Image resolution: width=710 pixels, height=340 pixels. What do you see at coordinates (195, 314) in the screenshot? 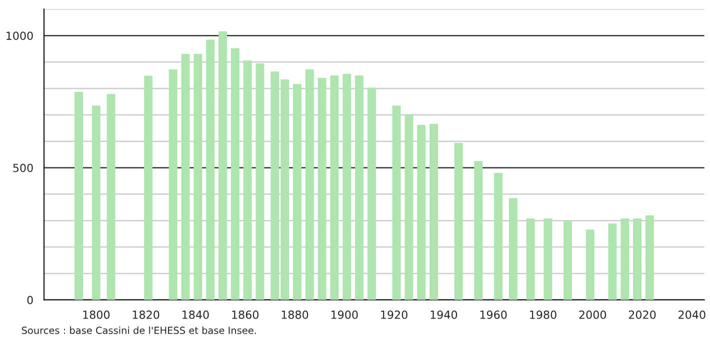
I see `x-tick-label: 1840` at bounding box center [195, 314].